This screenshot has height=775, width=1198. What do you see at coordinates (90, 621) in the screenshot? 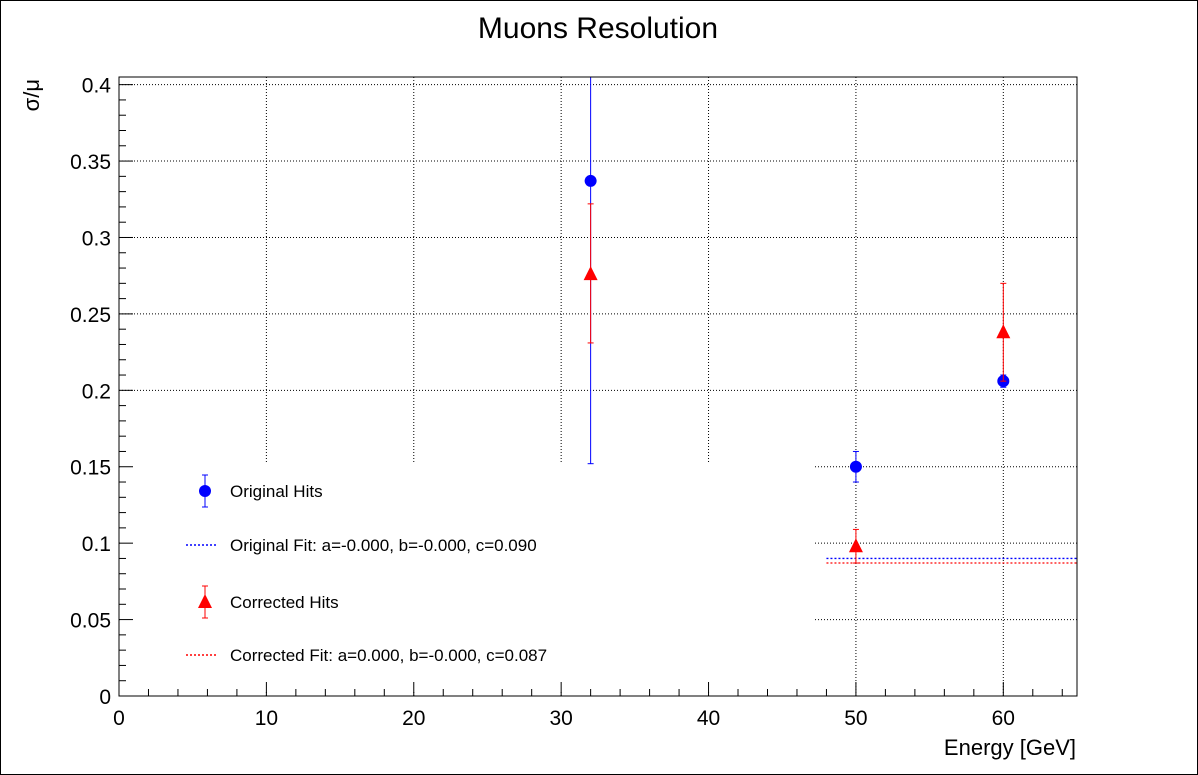
I see `y-tick-label: 0.05` at bounding box center [90, 621].